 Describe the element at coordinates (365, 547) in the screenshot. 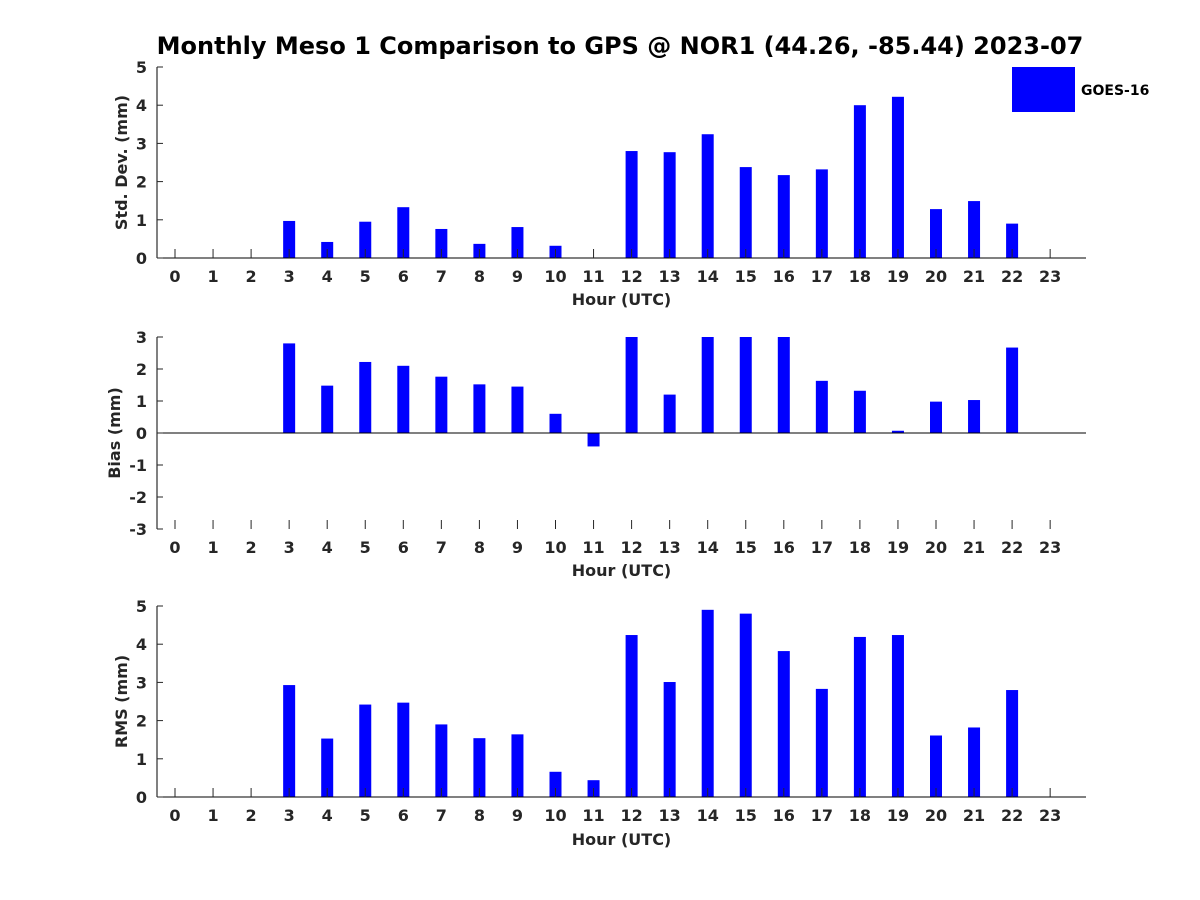

I see `x-tick-label-bias: 5` at that location.